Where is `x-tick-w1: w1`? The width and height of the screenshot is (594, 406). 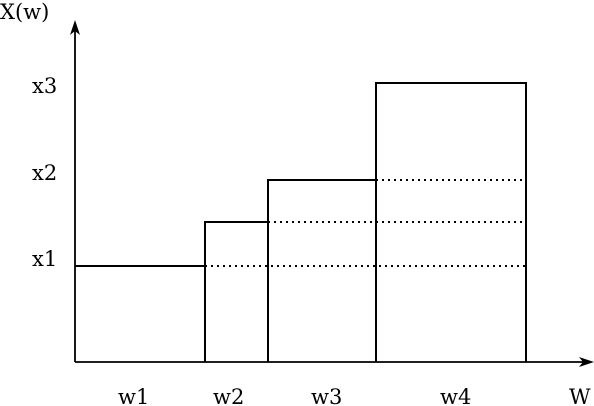
x-tick-w1: w1 is located at coordinates (133, 395).